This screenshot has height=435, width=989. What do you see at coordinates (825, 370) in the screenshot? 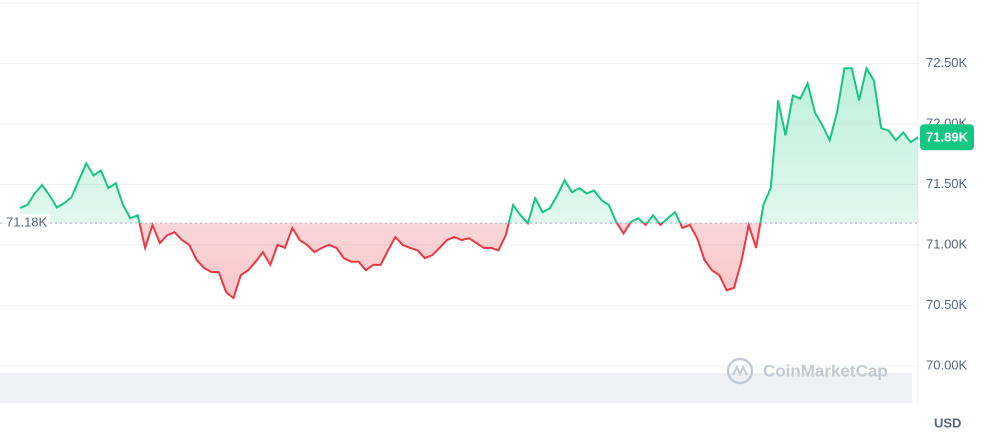
I see `watermark-text: CoinMarketCap` at bounding box center [825, 370].